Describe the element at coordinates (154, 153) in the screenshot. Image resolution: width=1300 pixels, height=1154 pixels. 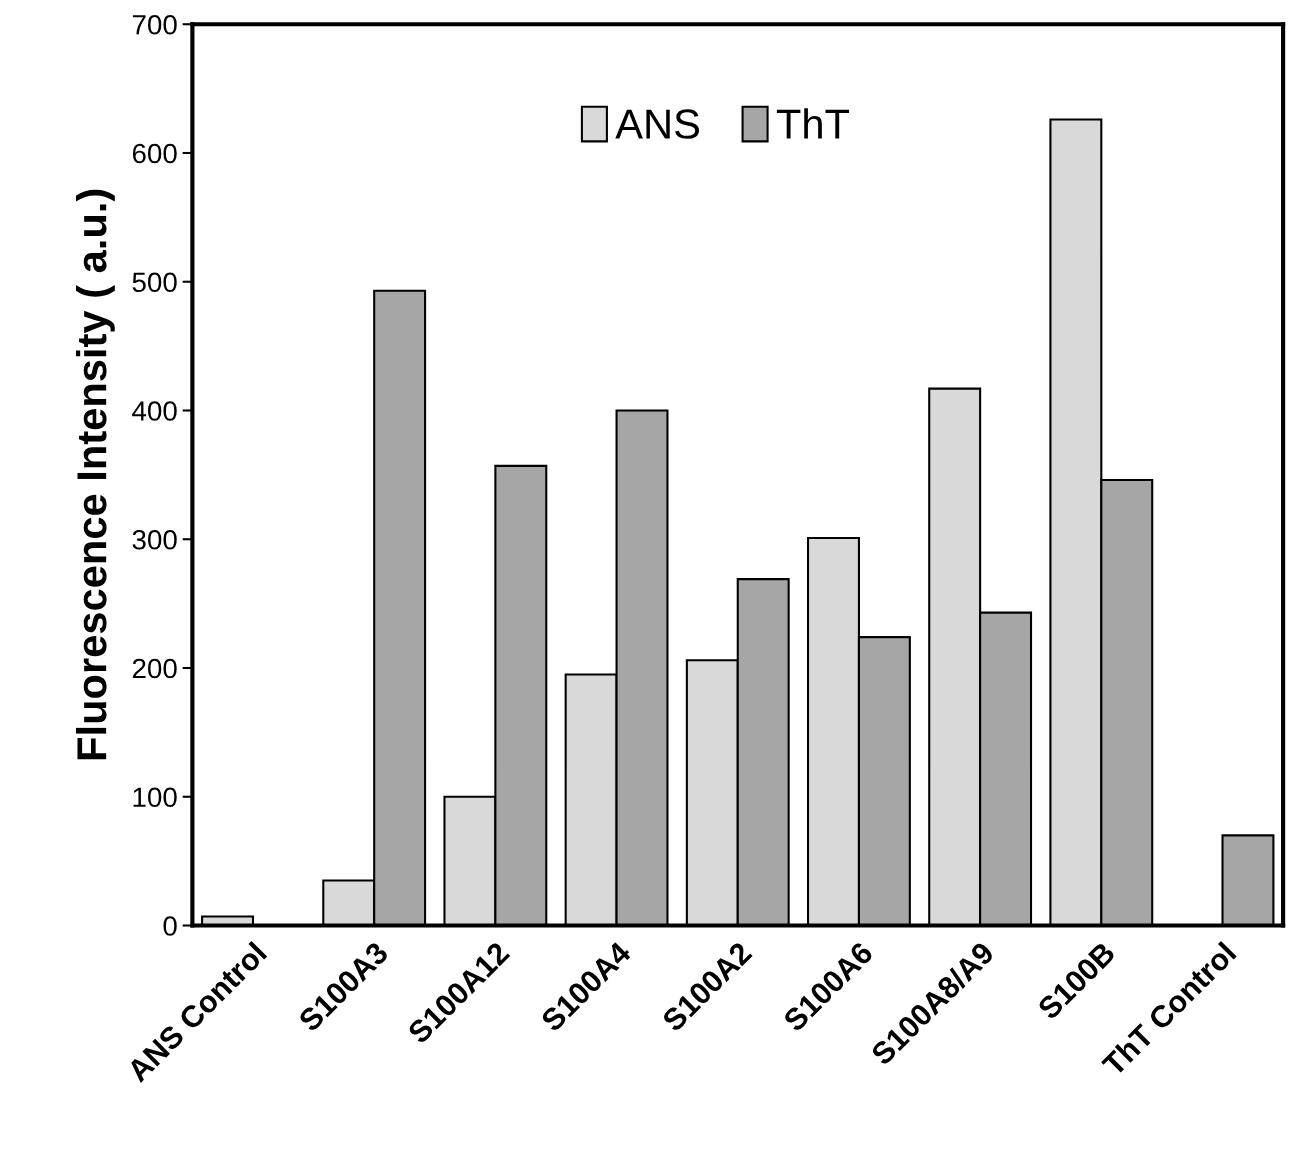
I see `y-tick-label: 600` at that location.